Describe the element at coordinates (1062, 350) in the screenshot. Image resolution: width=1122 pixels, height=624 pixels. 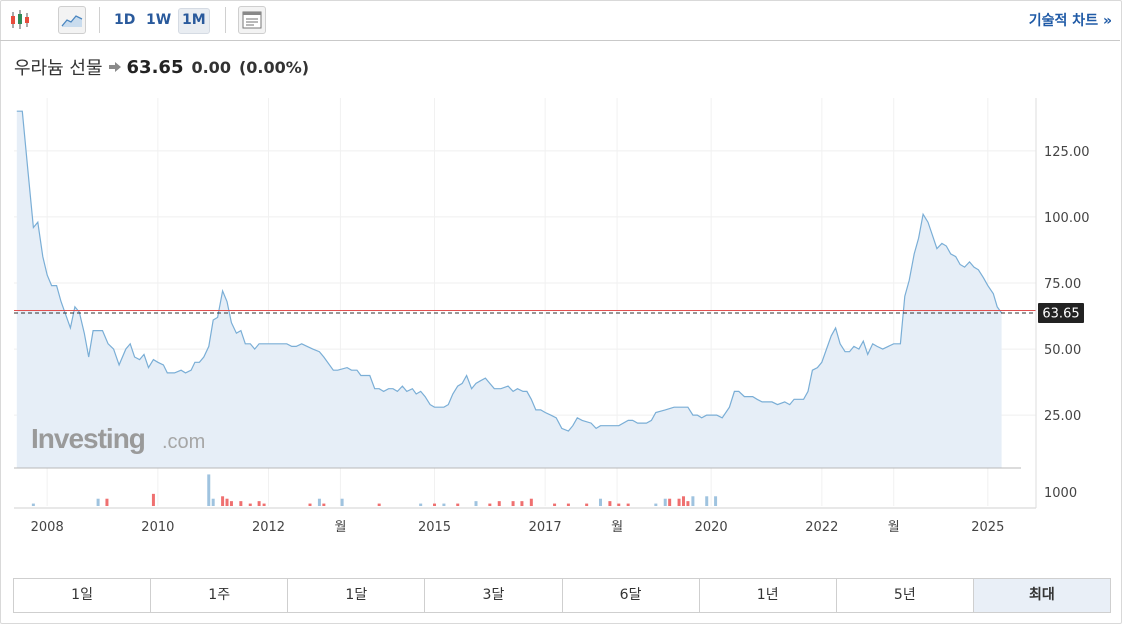
I see `y-tick-label: 50.00` at that location.